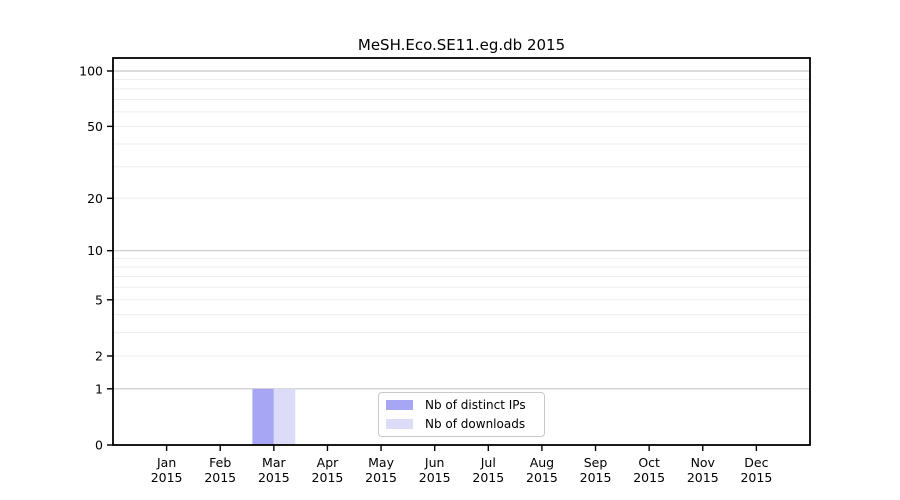  Describe the element at coordinates (284, 416) in the screenshot. I see `bar-downloads` at that location.